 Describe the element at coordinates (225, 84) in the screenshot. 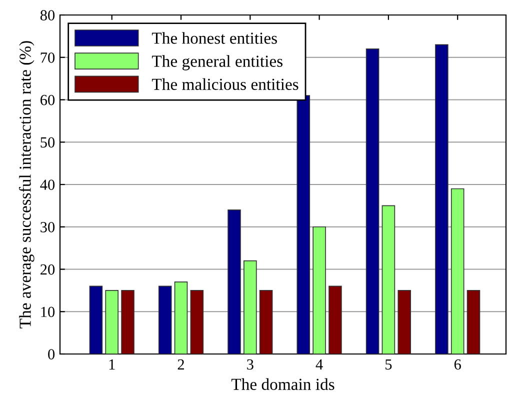

I see `legend-label: The malicious entities` at that location.